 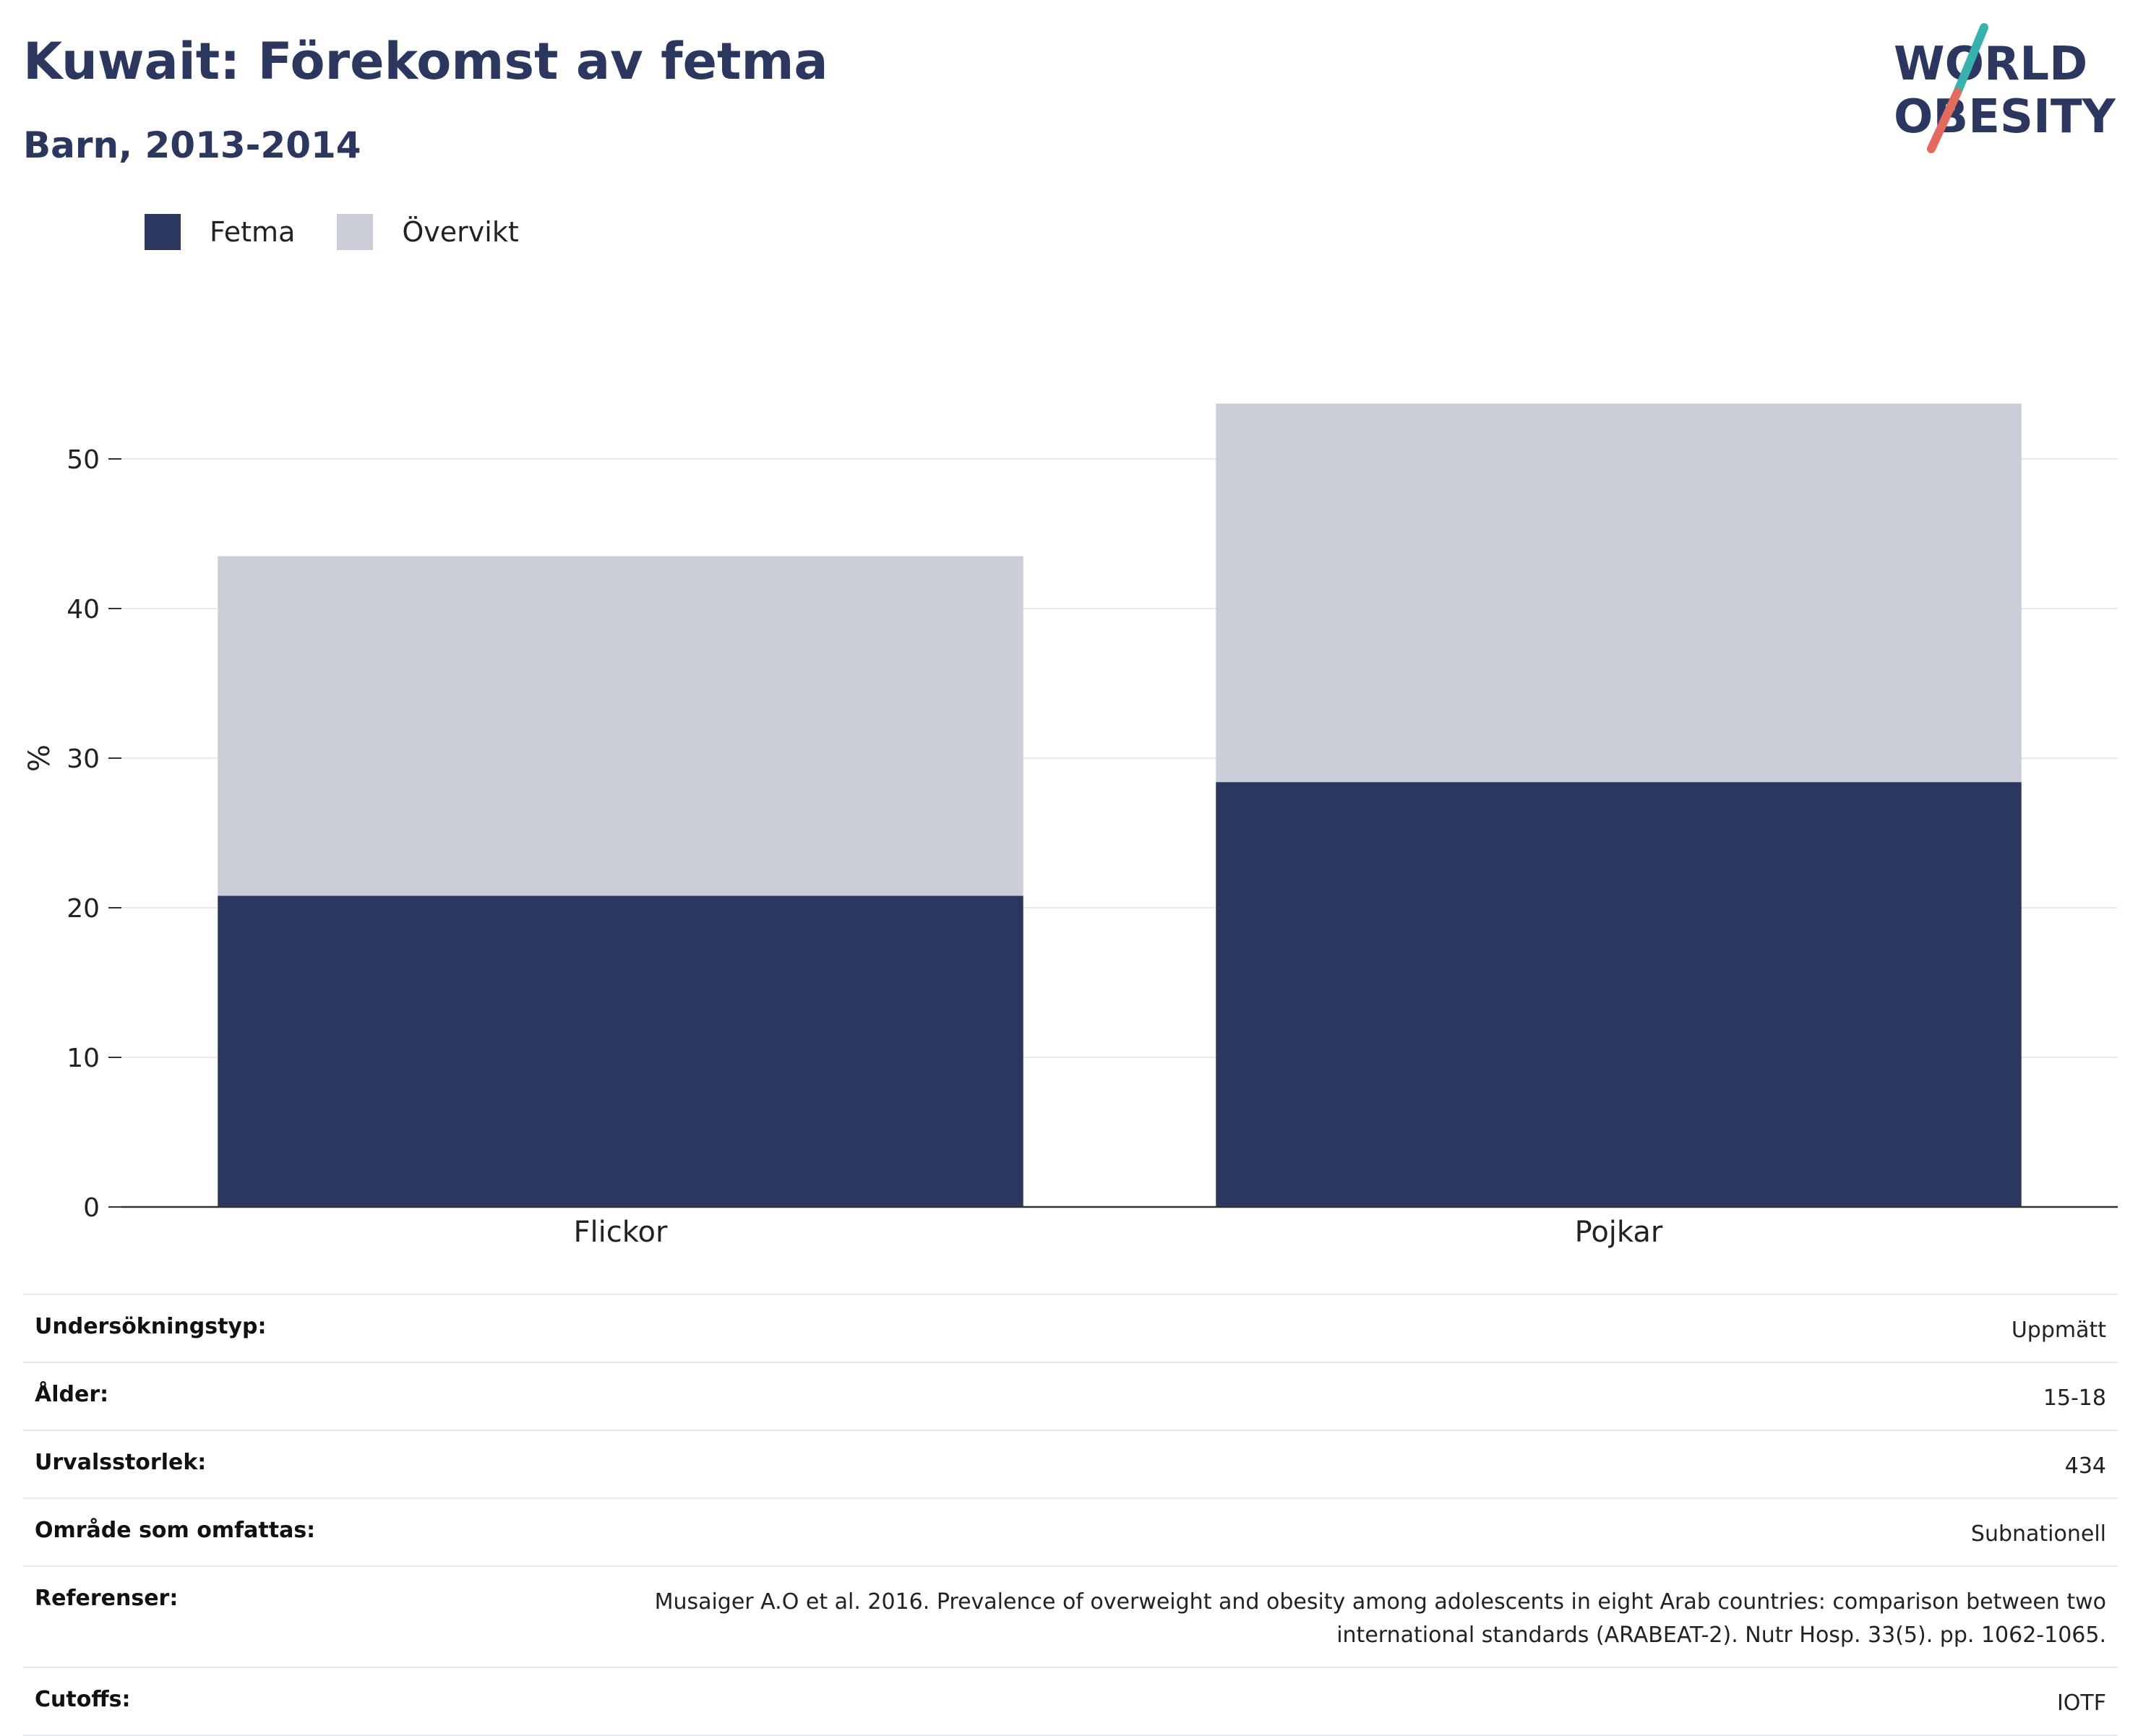 What do you see at coordinates (460, 232) in the screenshot?
I see `legend-label-overvikt: Övervikt` at bounding box center [460, 232].